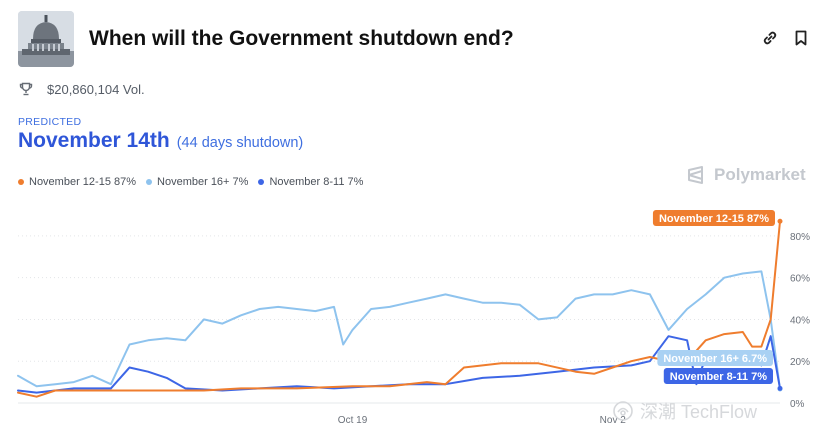  Describe the element at coordinates (301, 38) in the screenshot. I see `market-title: When will the Government shutdown end?` at that location.